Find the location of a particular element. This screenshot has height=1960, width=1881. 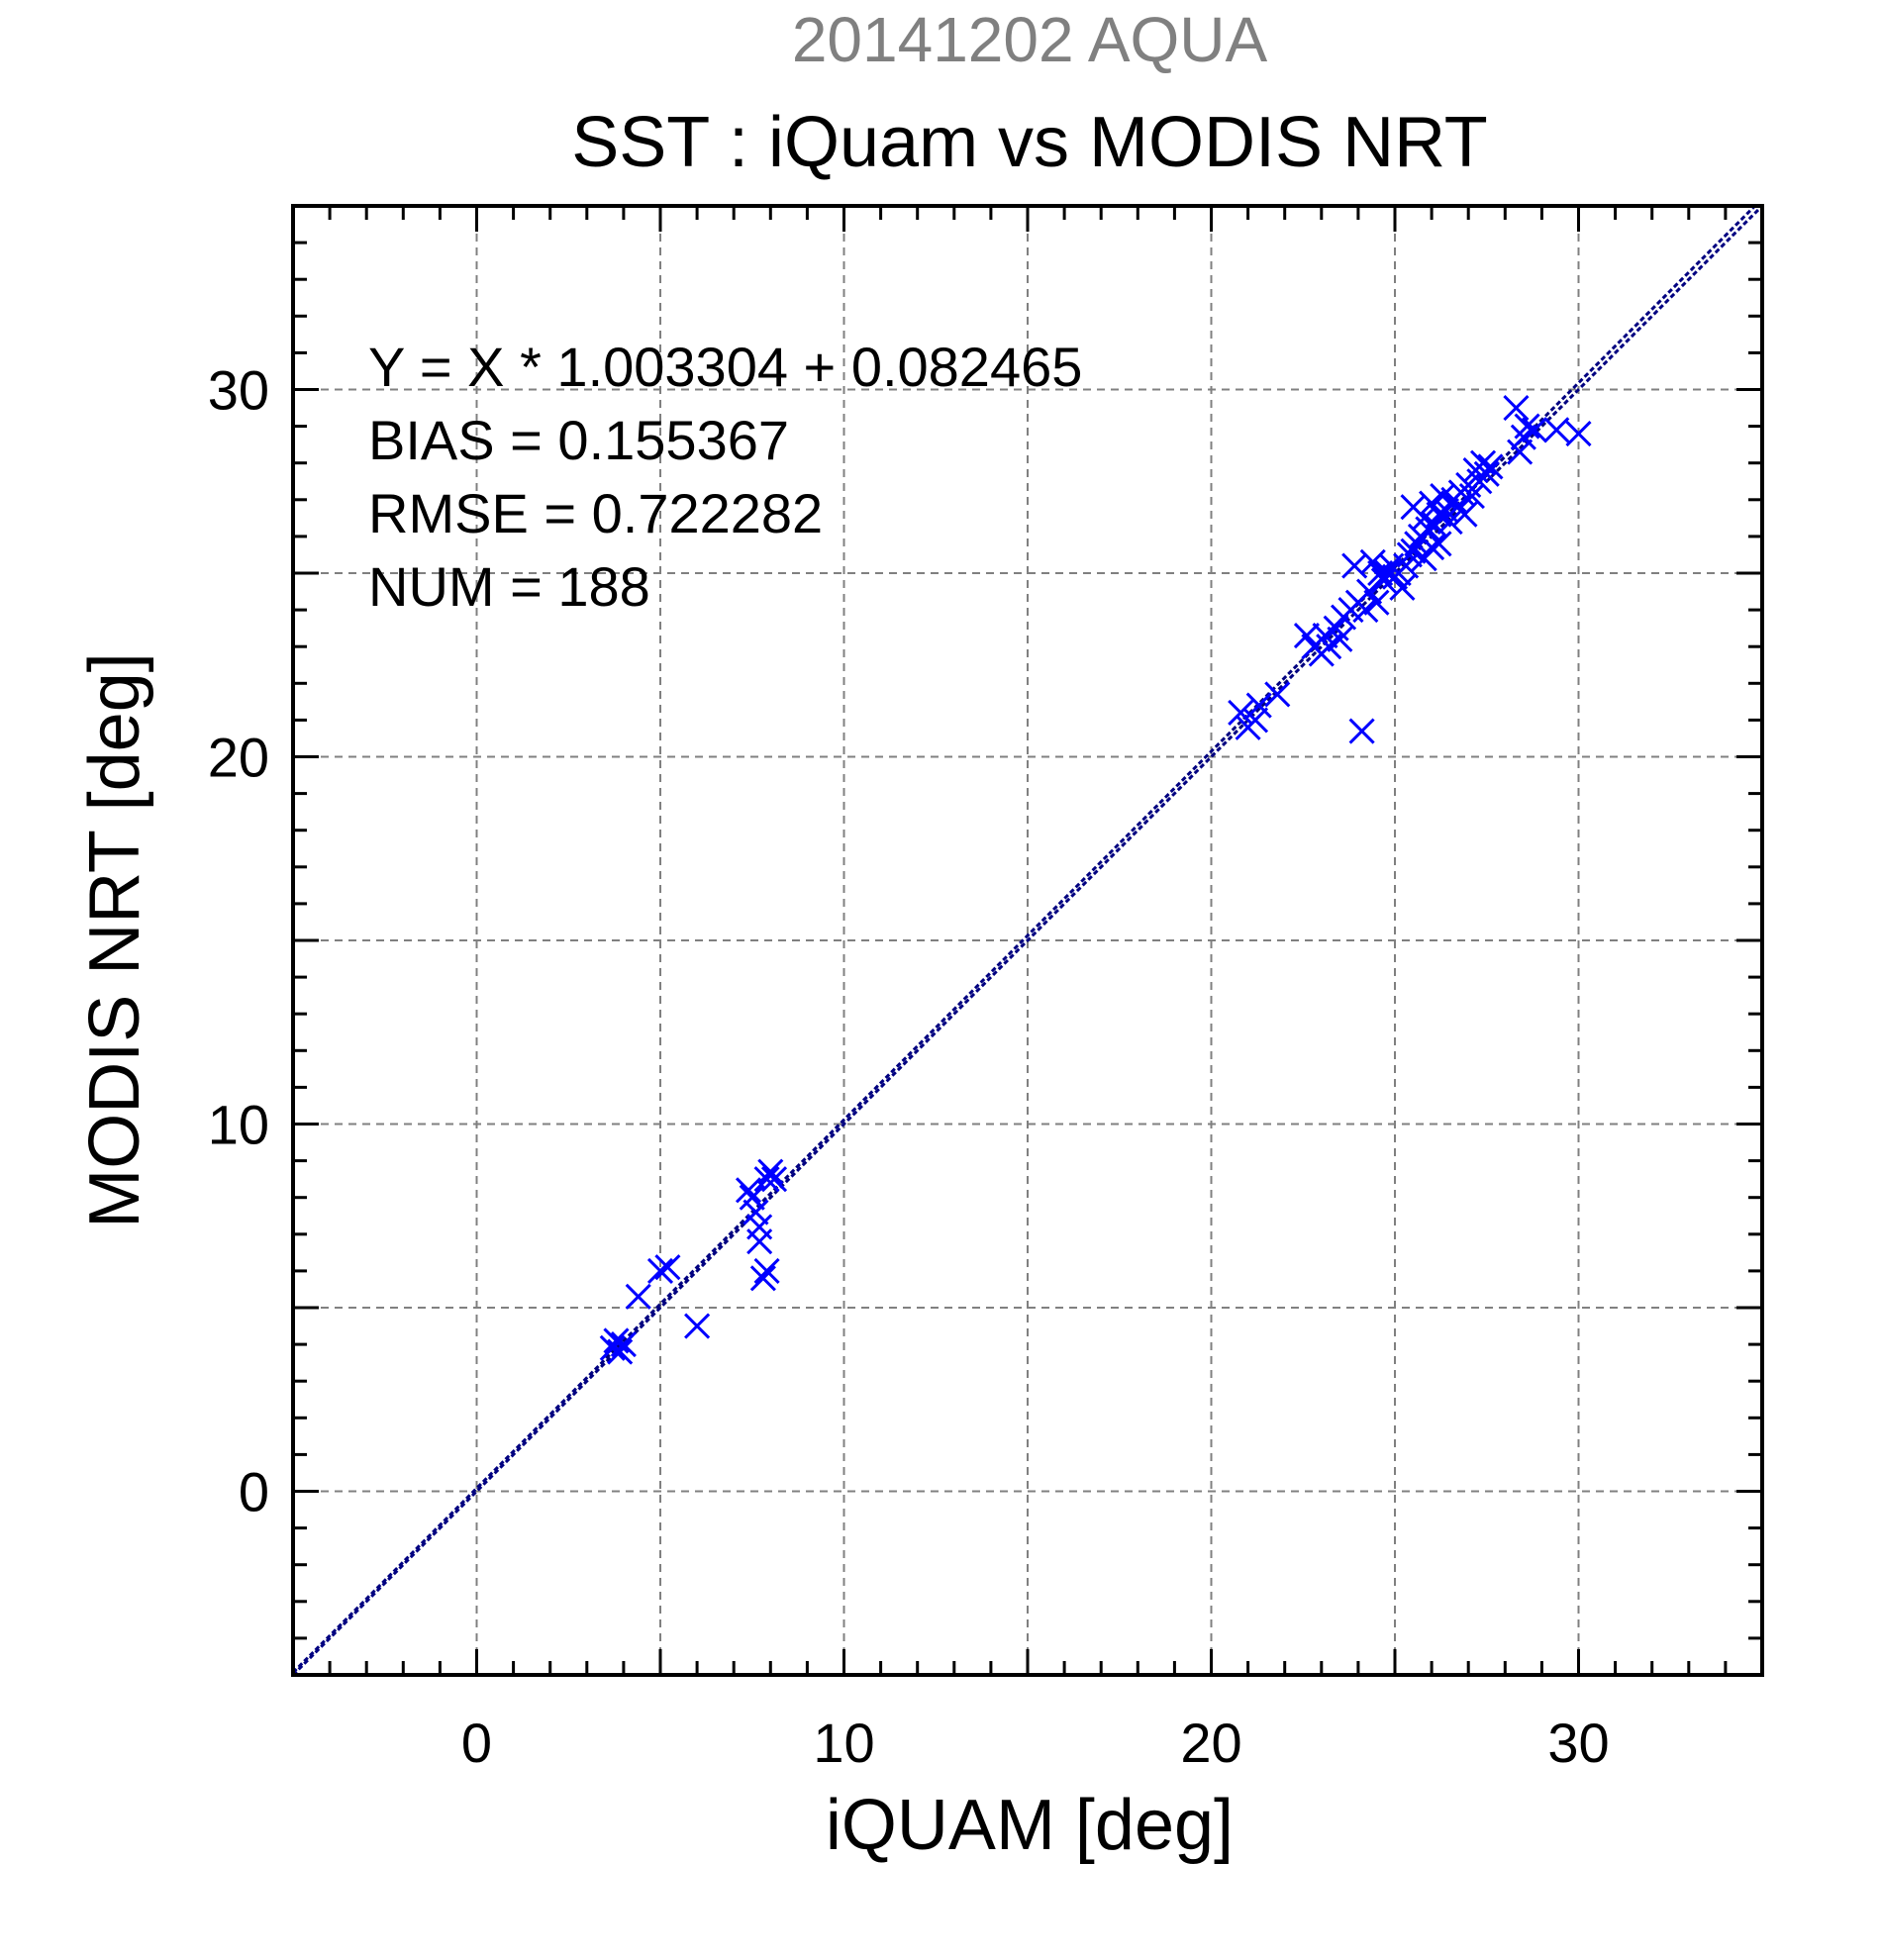

y-axis-label: MODIS NRT [deg] is located at coordinates (114, 940).